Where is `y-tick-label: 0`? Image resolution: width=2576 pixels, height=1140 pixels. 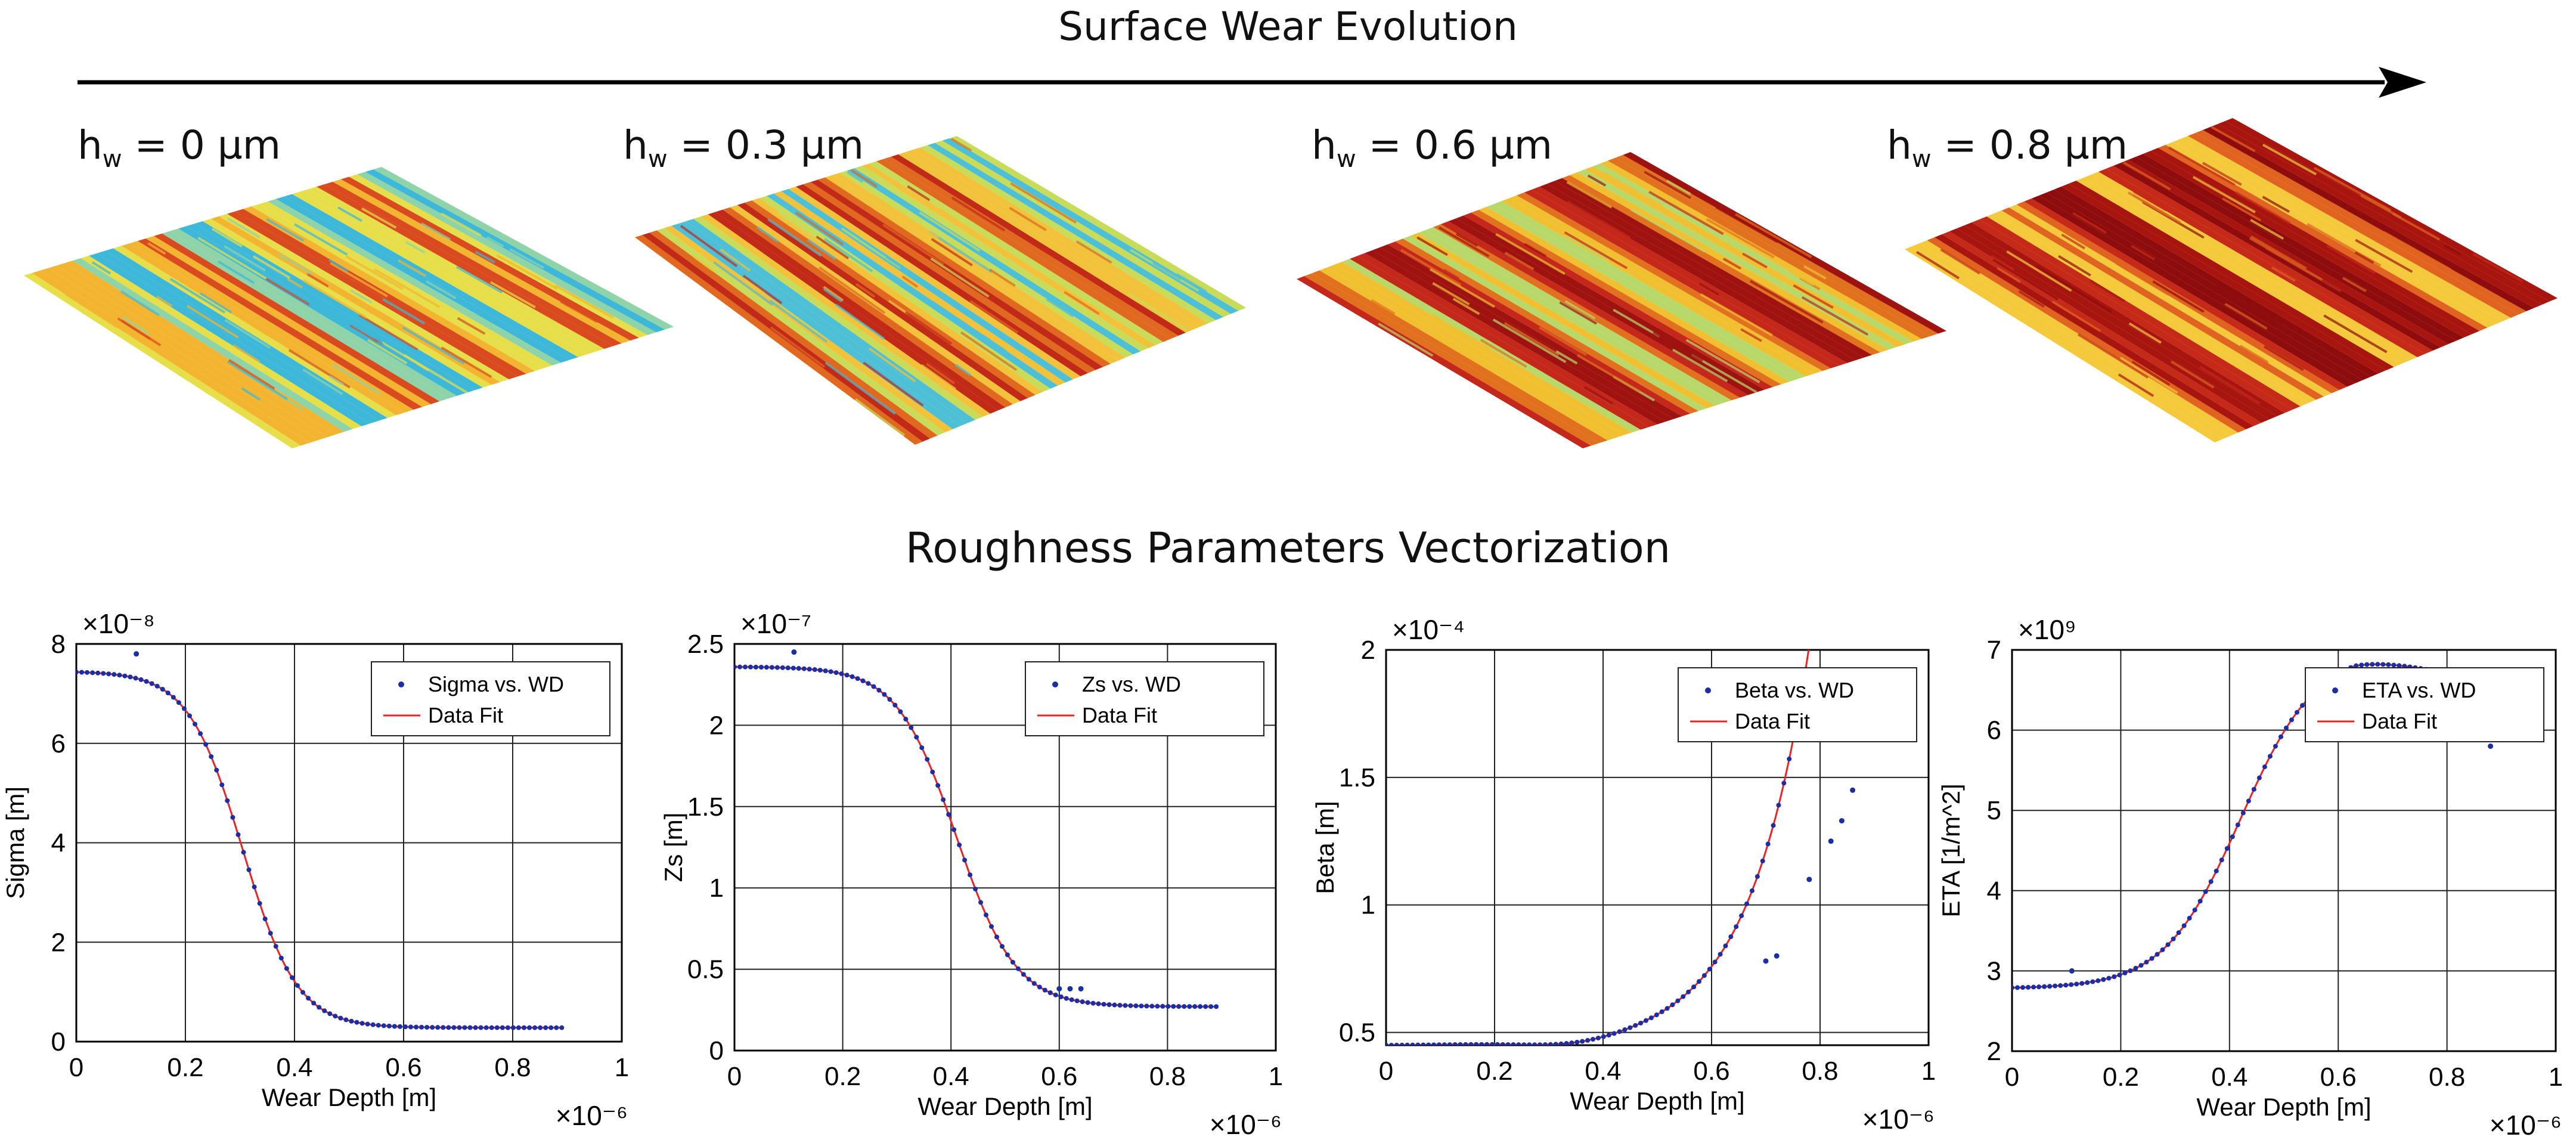 y-tick-label: 0 is located at coordinates (716, 1050).